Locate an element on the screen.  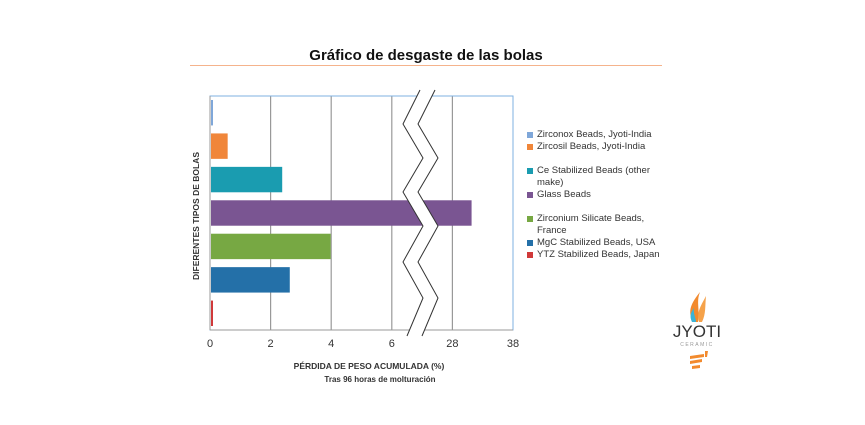
legend-label: YTZ Stabilized Beads, Japan is located at coordinates (598, 254).